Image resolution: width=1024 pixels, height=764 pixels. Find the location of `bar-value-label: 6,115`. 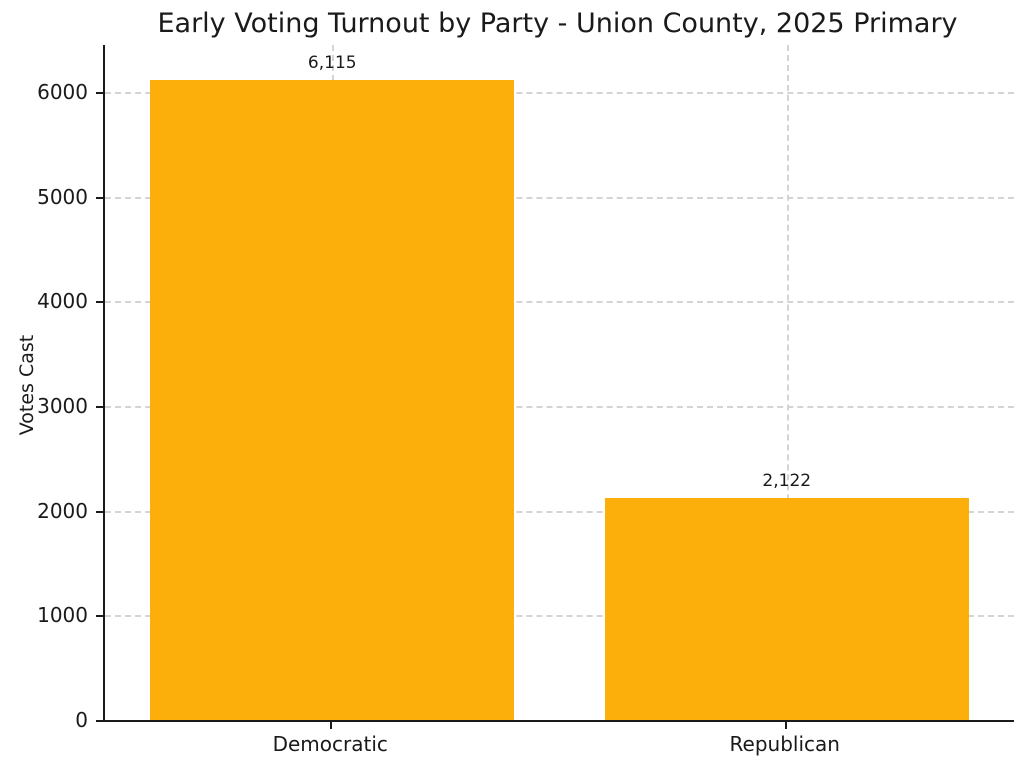

bar-value-label: 6,115 is located at coordinates (332, 63).